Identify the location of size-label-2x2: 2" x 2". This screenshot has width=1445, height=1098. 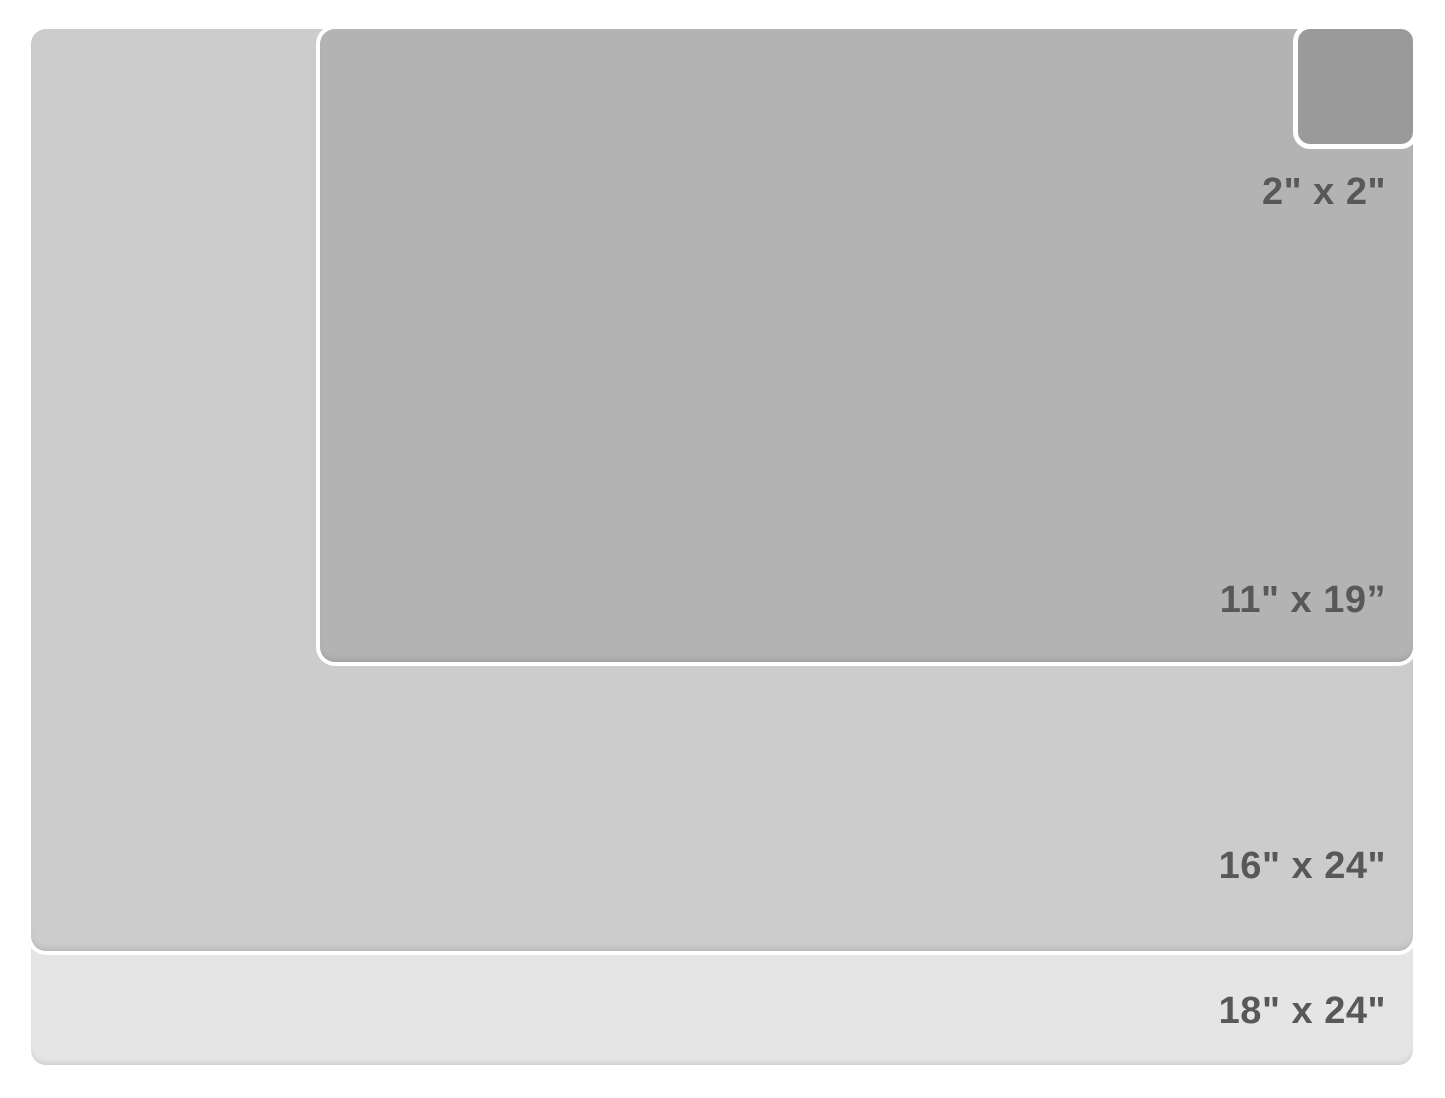
(1323, 192).